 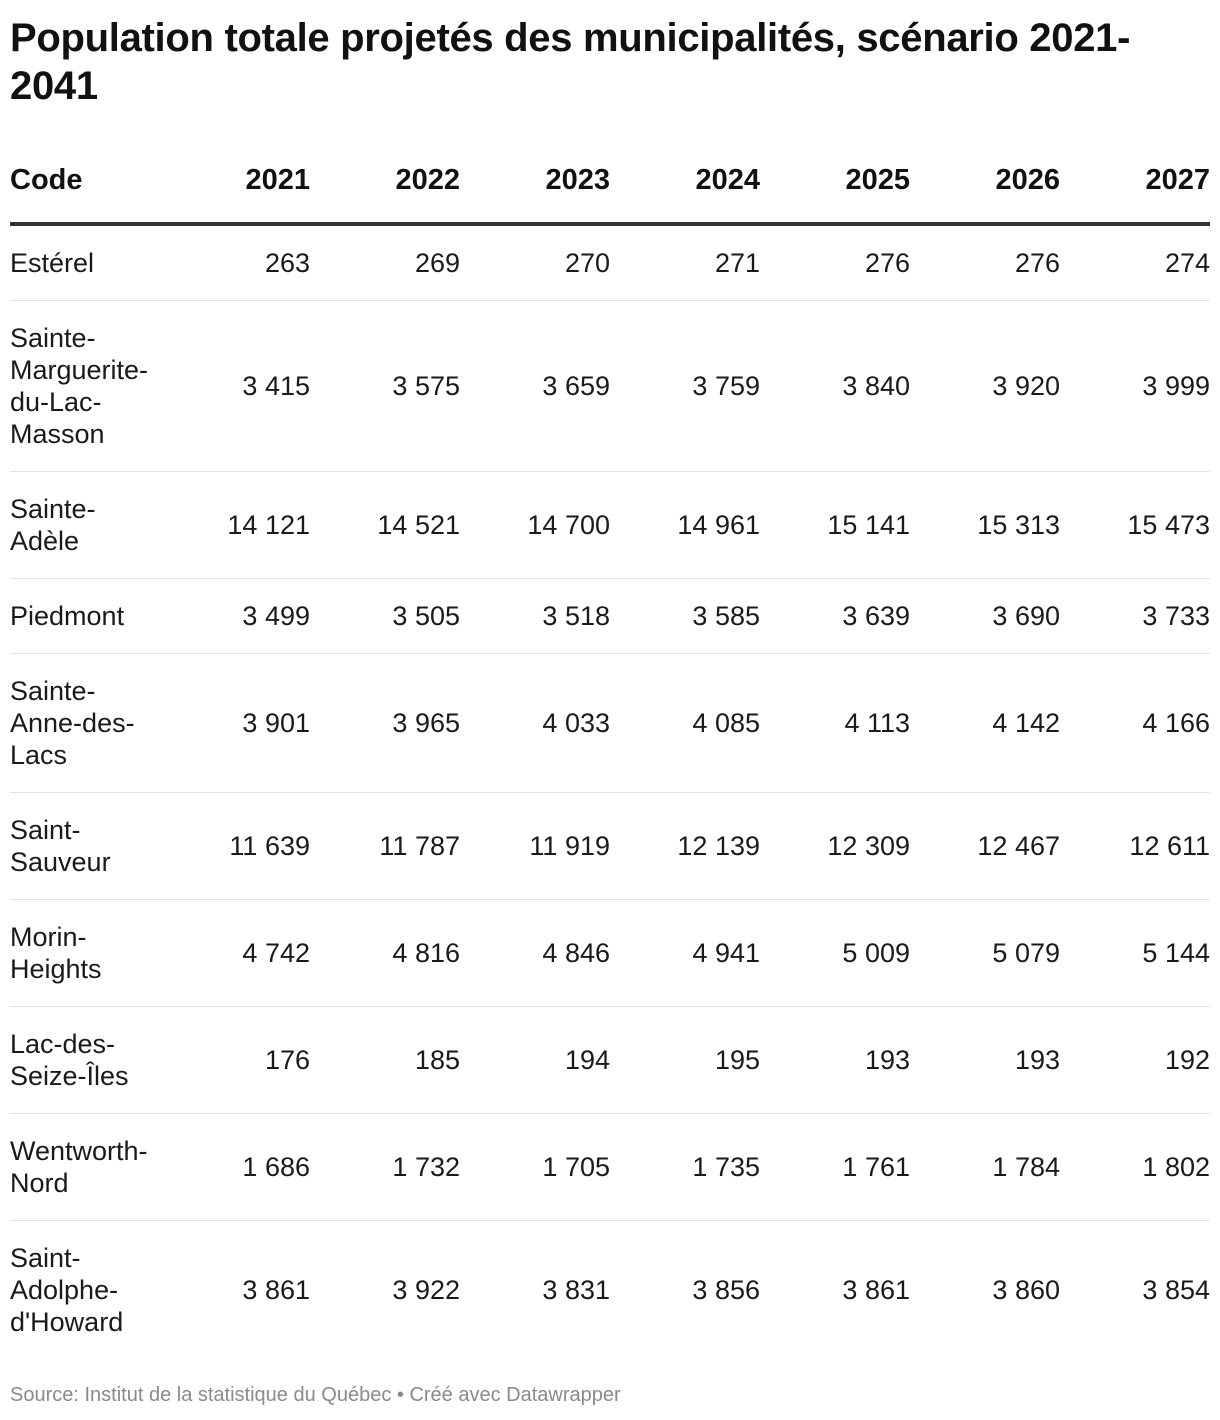 I want to click on municipality-name: Lac-des-Seize-Îles, so click(x=85, y=1060).